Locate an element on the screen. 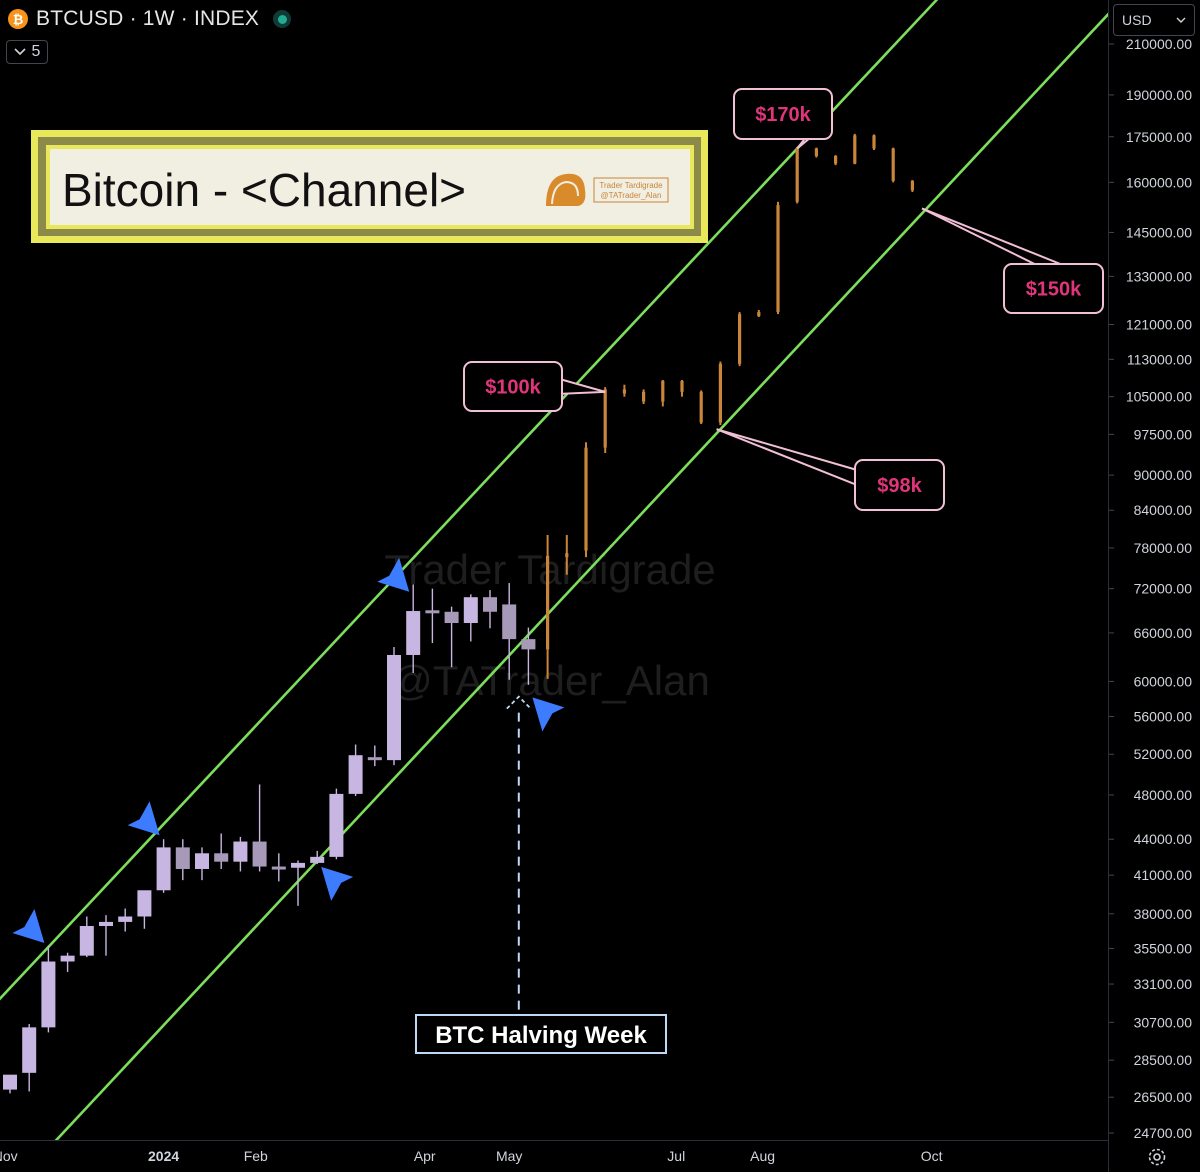 The width and height of the screenshot is (1200, 1172). price-tick-label: 190000.00 is located at coordinates (1159, 95).